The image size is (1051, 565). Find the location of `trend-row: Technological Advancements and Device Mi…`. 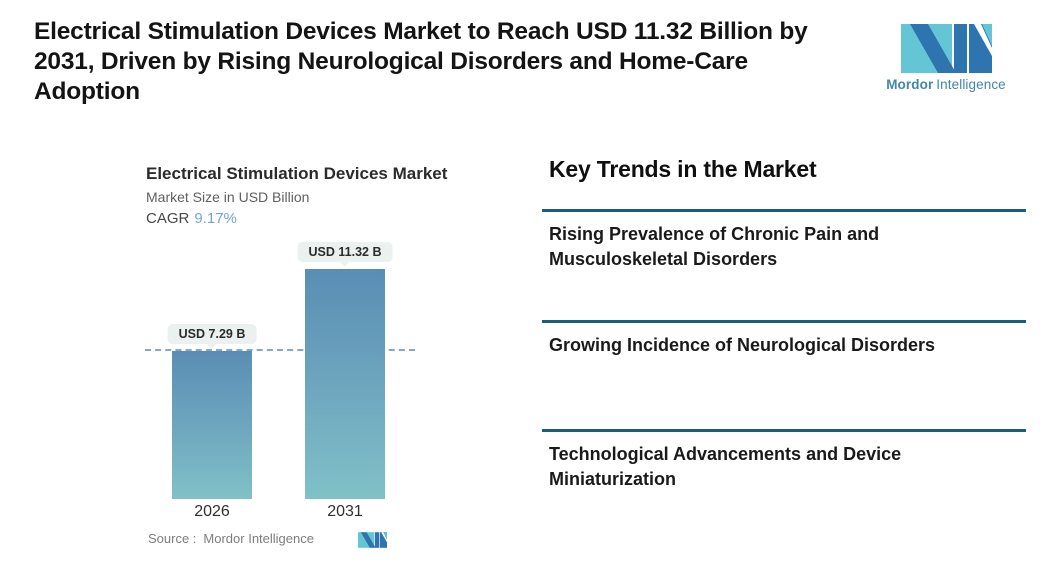

trend-row: Technological Advancements and Device Mi… is located at coordinates (784, 460).